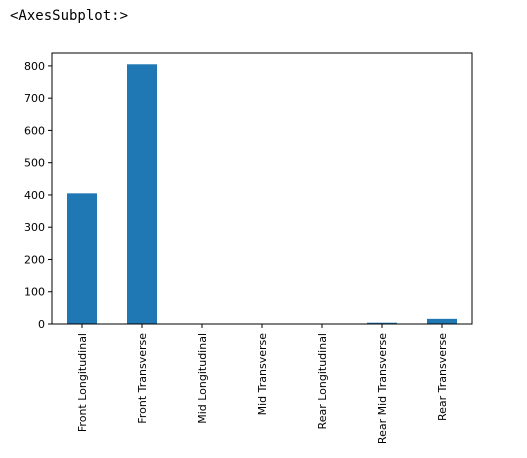 Image resolution: width=527 pixels, height=458 pixels. Describe the element at coordinates (142, 378) in the screenshot. I see `x-tick-label: Front Transverse` at that location.